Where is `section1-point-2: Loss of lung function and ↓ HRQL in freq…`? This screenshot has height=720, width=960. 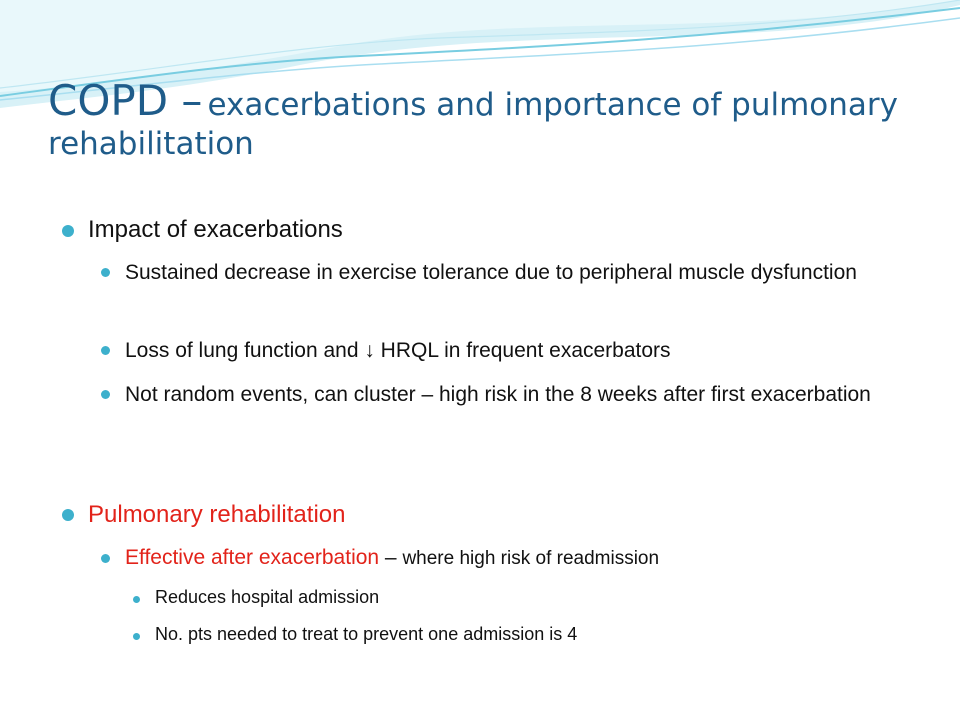 section1-point-2: Loss of lung function and ↓ HRQL in freq… is located at coordinates (398, 350).